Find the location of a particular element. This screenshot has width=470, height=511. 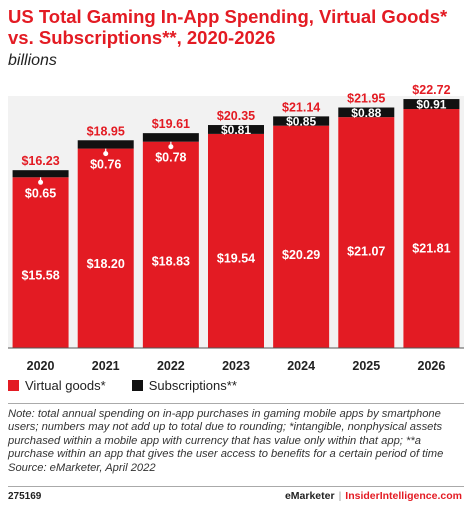

bar-virtual-goods-2025 is located at coordinates (366, 232).